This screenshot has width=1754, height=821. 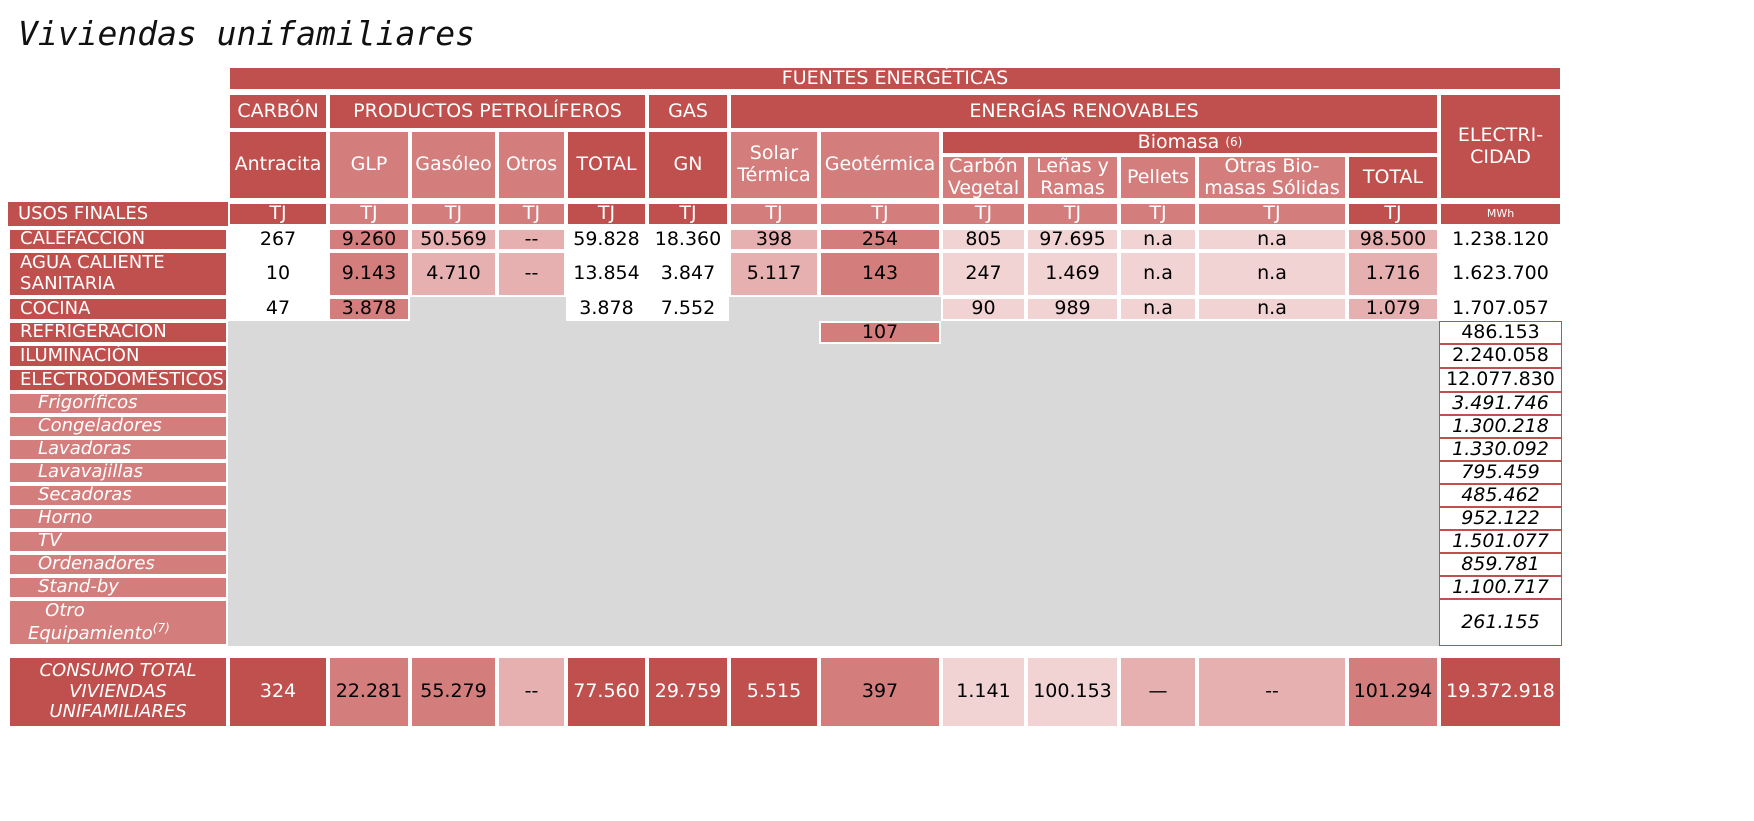 What do you see at coordinates (88, 403) in the screenshot?
I see `frigorificos-text: Frigoríficos` at bounding box center [88, 403].